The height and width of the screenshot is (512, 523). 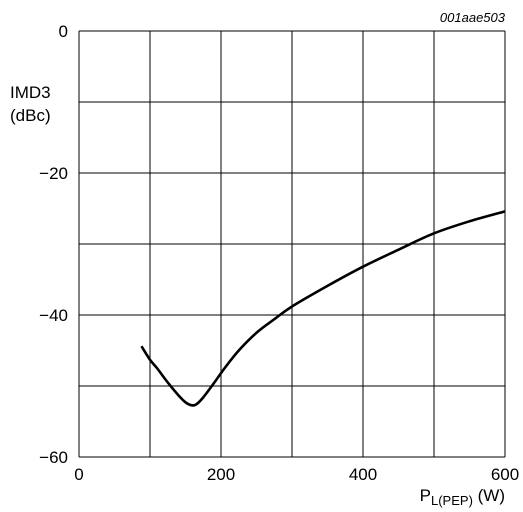 What do you see at coordinates (473, 17) in the screenshot?
I see `figure-reference: 001aae503` at bounding box center [473, 17].